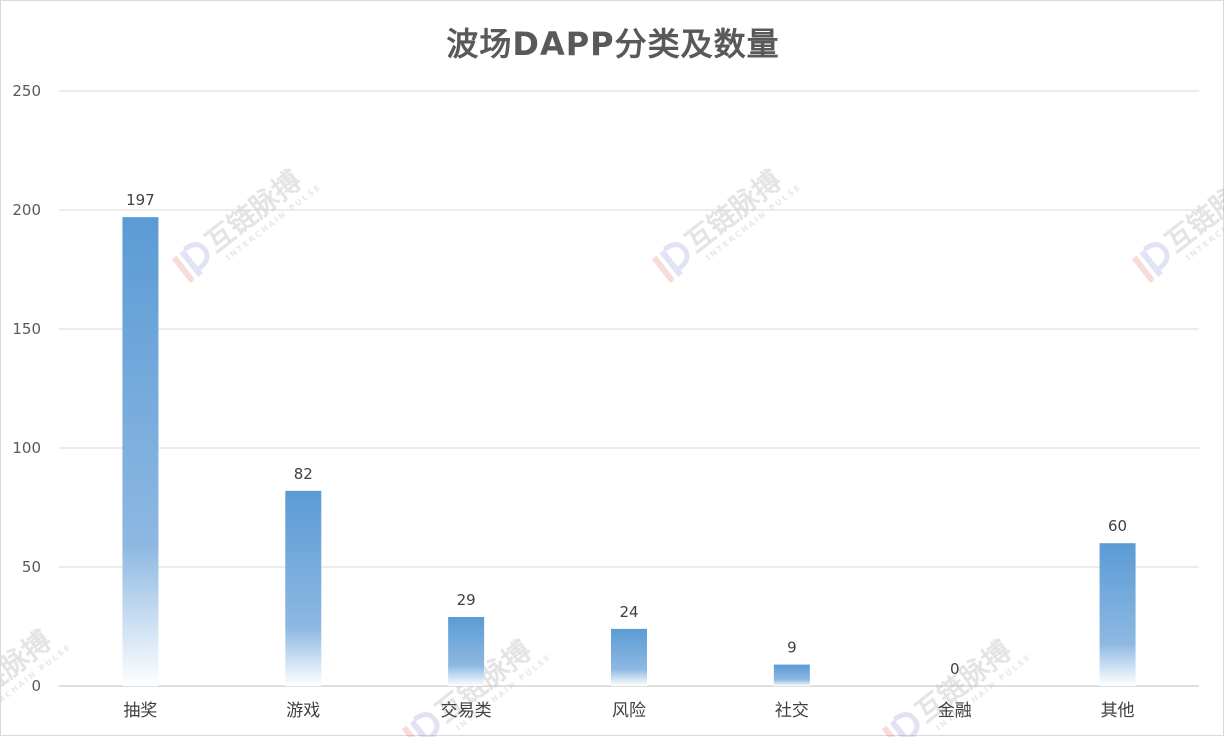 This screenshot has width=1224, height=737. What do you see at coordinates (1118, 711) in the screenshot?
I see `x-tick-label: 其他` at bounding box center [1118, 711].